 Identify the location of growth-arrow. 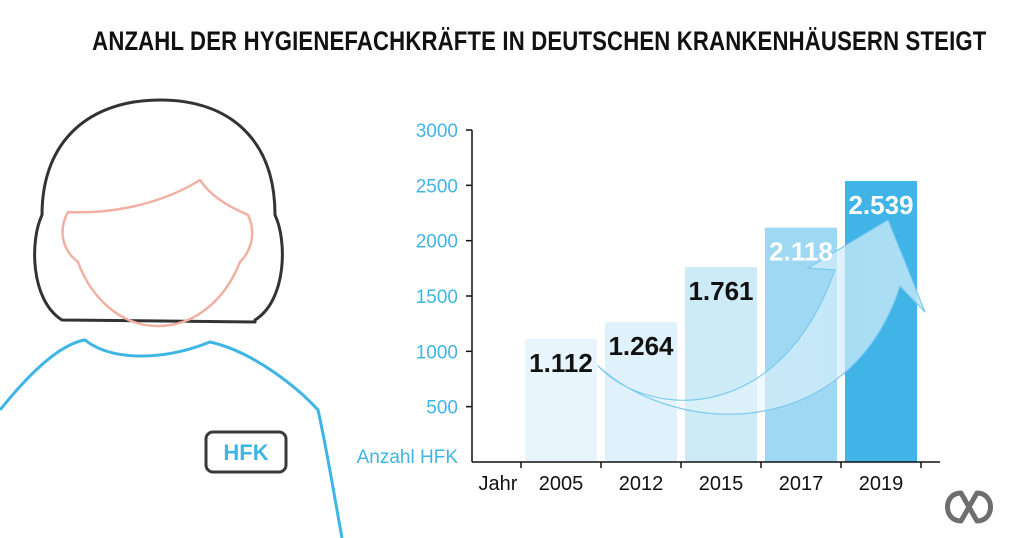
(761, 317).